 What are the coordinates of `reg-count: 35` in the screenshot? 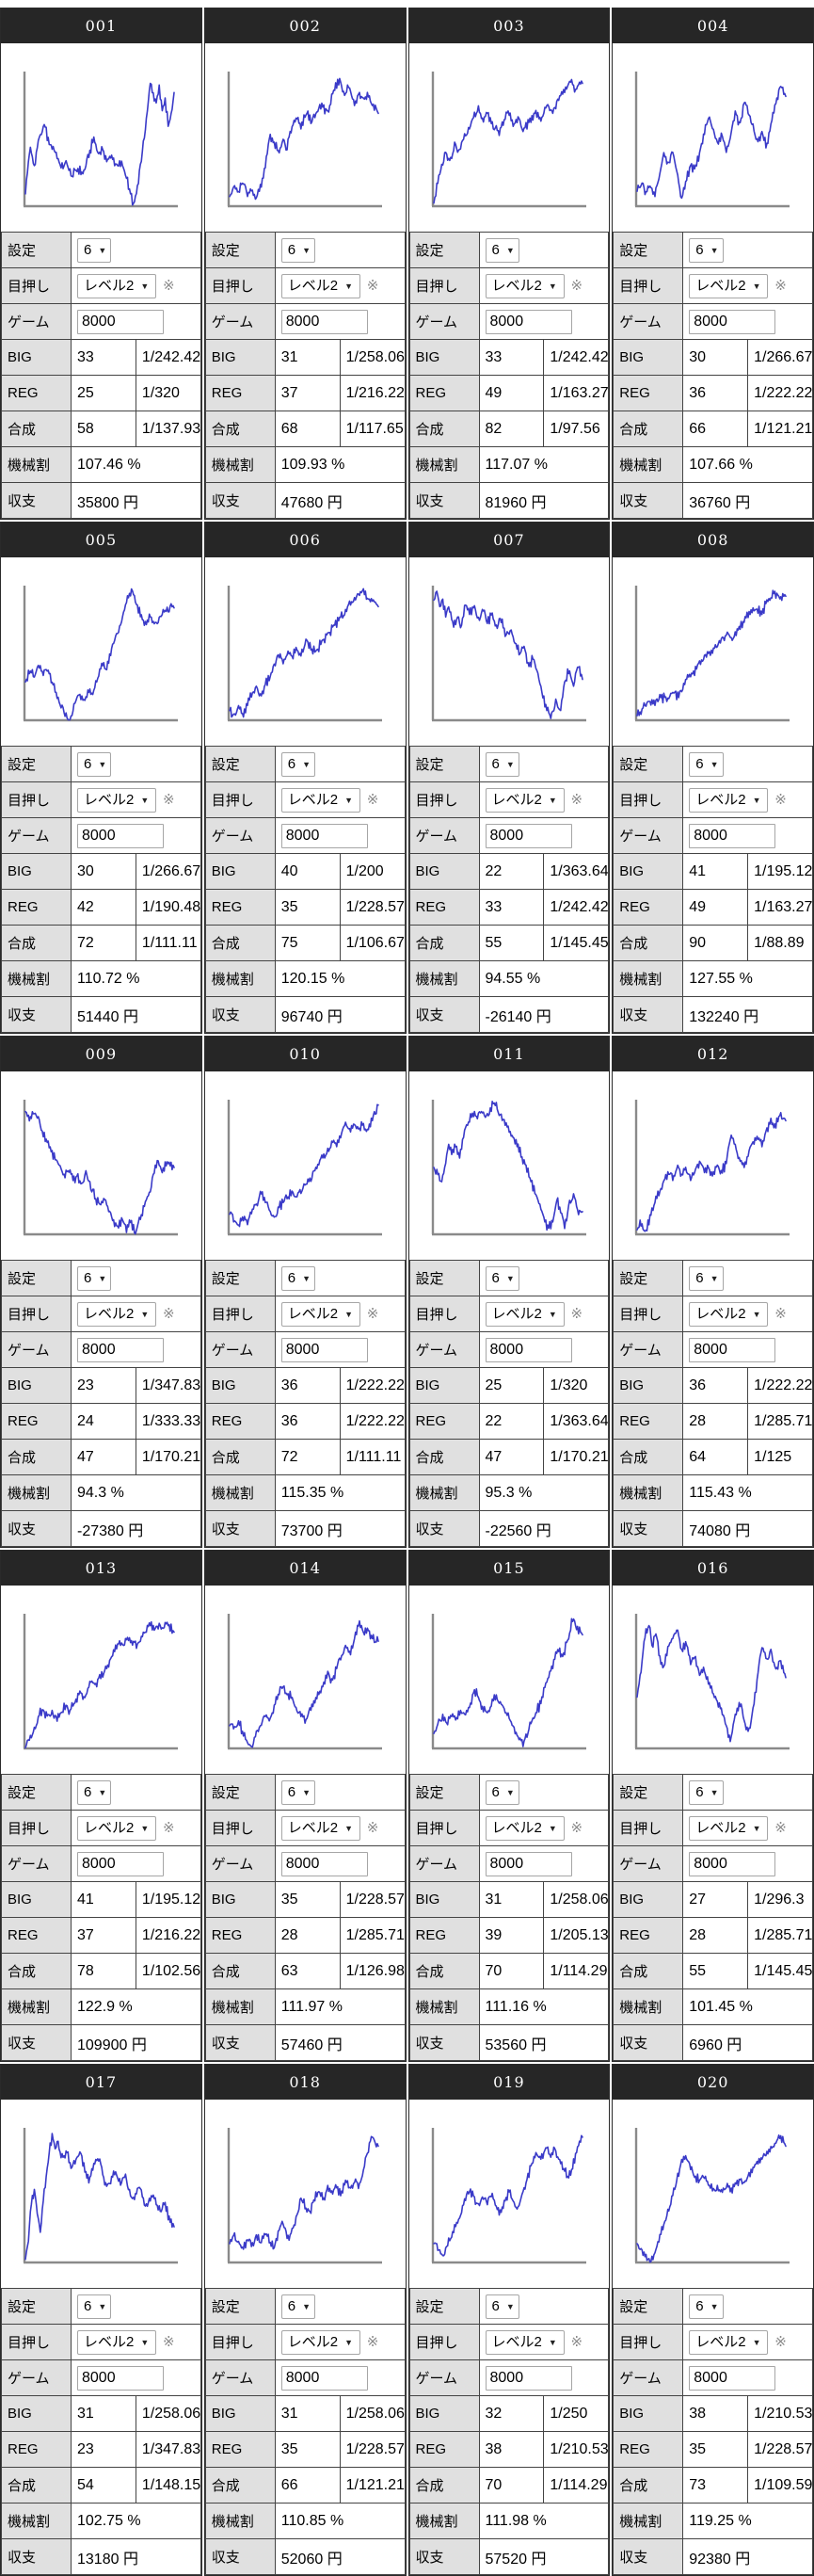 It's located at (307, 907).